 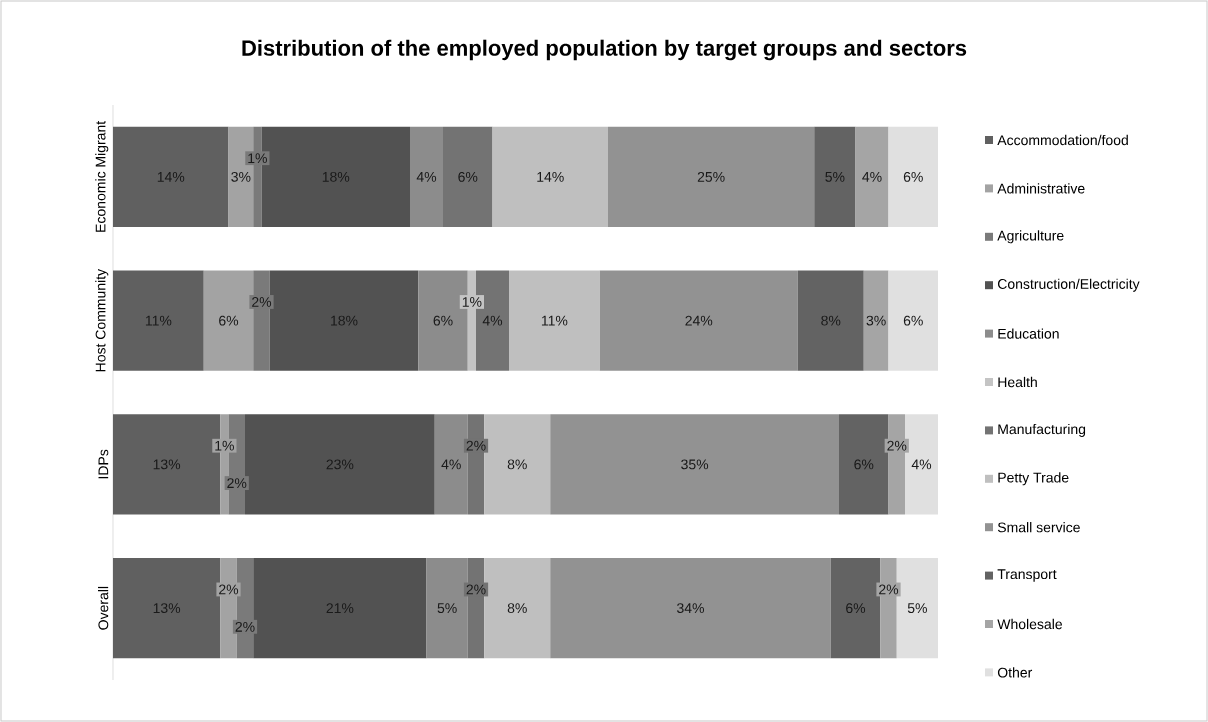 I want to click on legend-label: Agriculture, so click(x=1030, y=237).